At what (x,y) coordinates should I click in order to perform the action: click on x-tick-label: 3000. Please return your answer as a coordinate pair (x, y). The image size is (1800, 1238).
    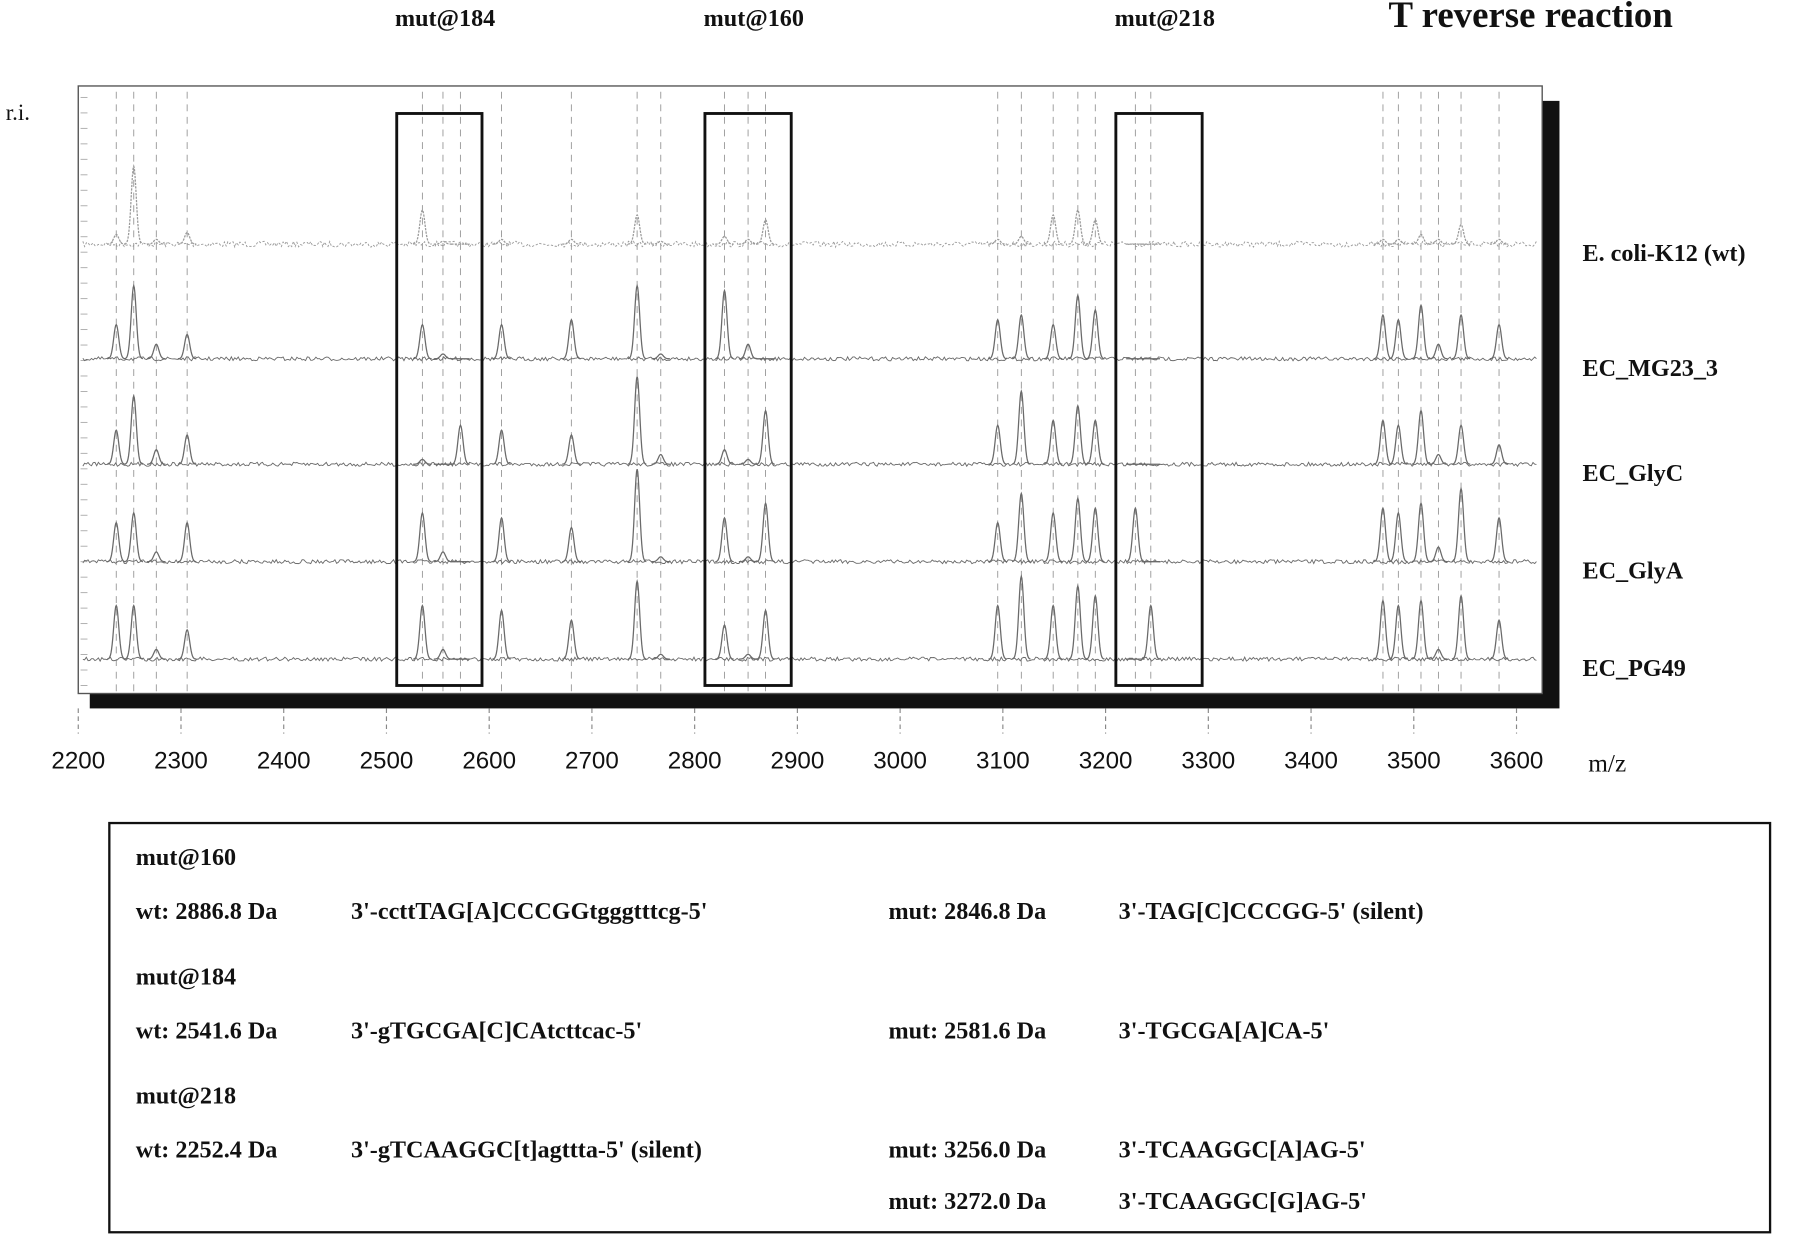
    Looking at the image, I should click on (900, 761).